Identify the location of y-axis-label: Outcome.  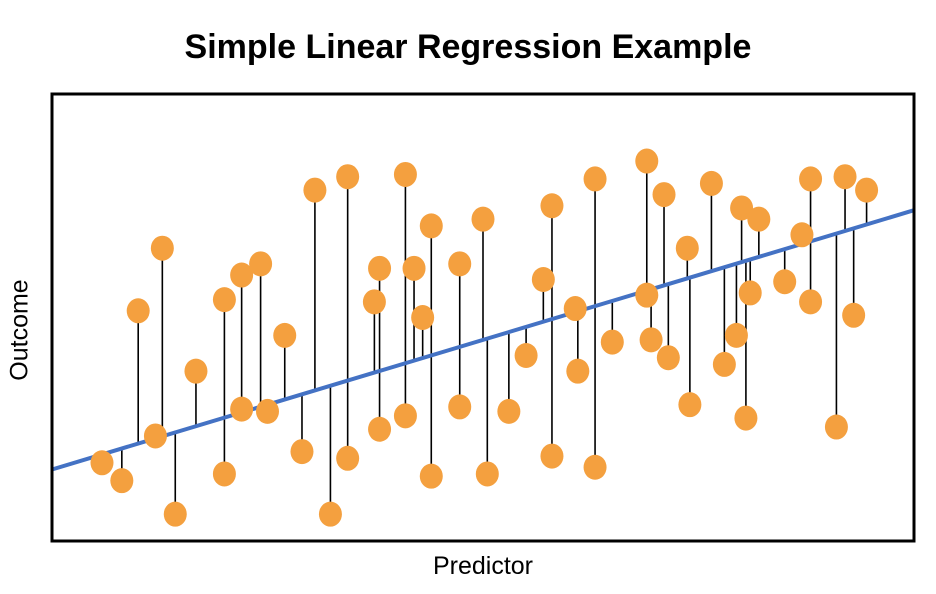
(19, 330).